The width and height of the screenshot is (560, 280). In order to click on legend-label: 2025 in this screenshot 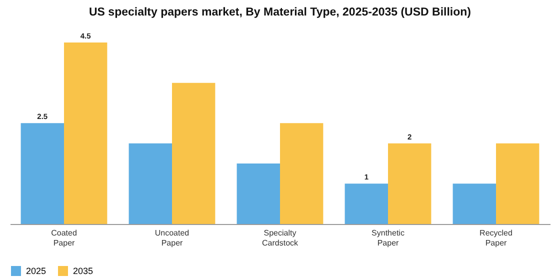, I will do `click(36, 271)`.